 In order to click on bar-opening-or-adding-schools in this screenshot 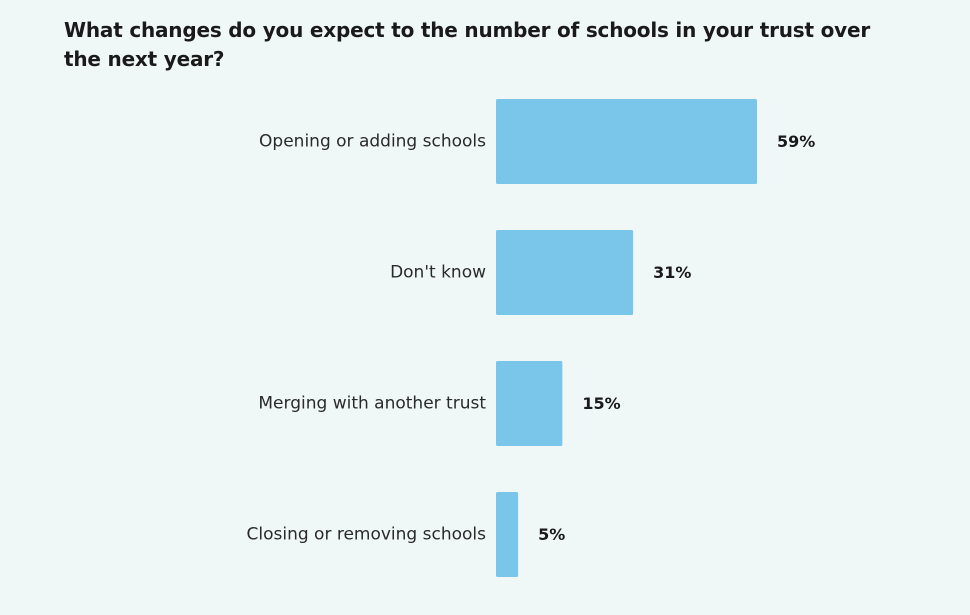, I will do `click(626, 141)`.